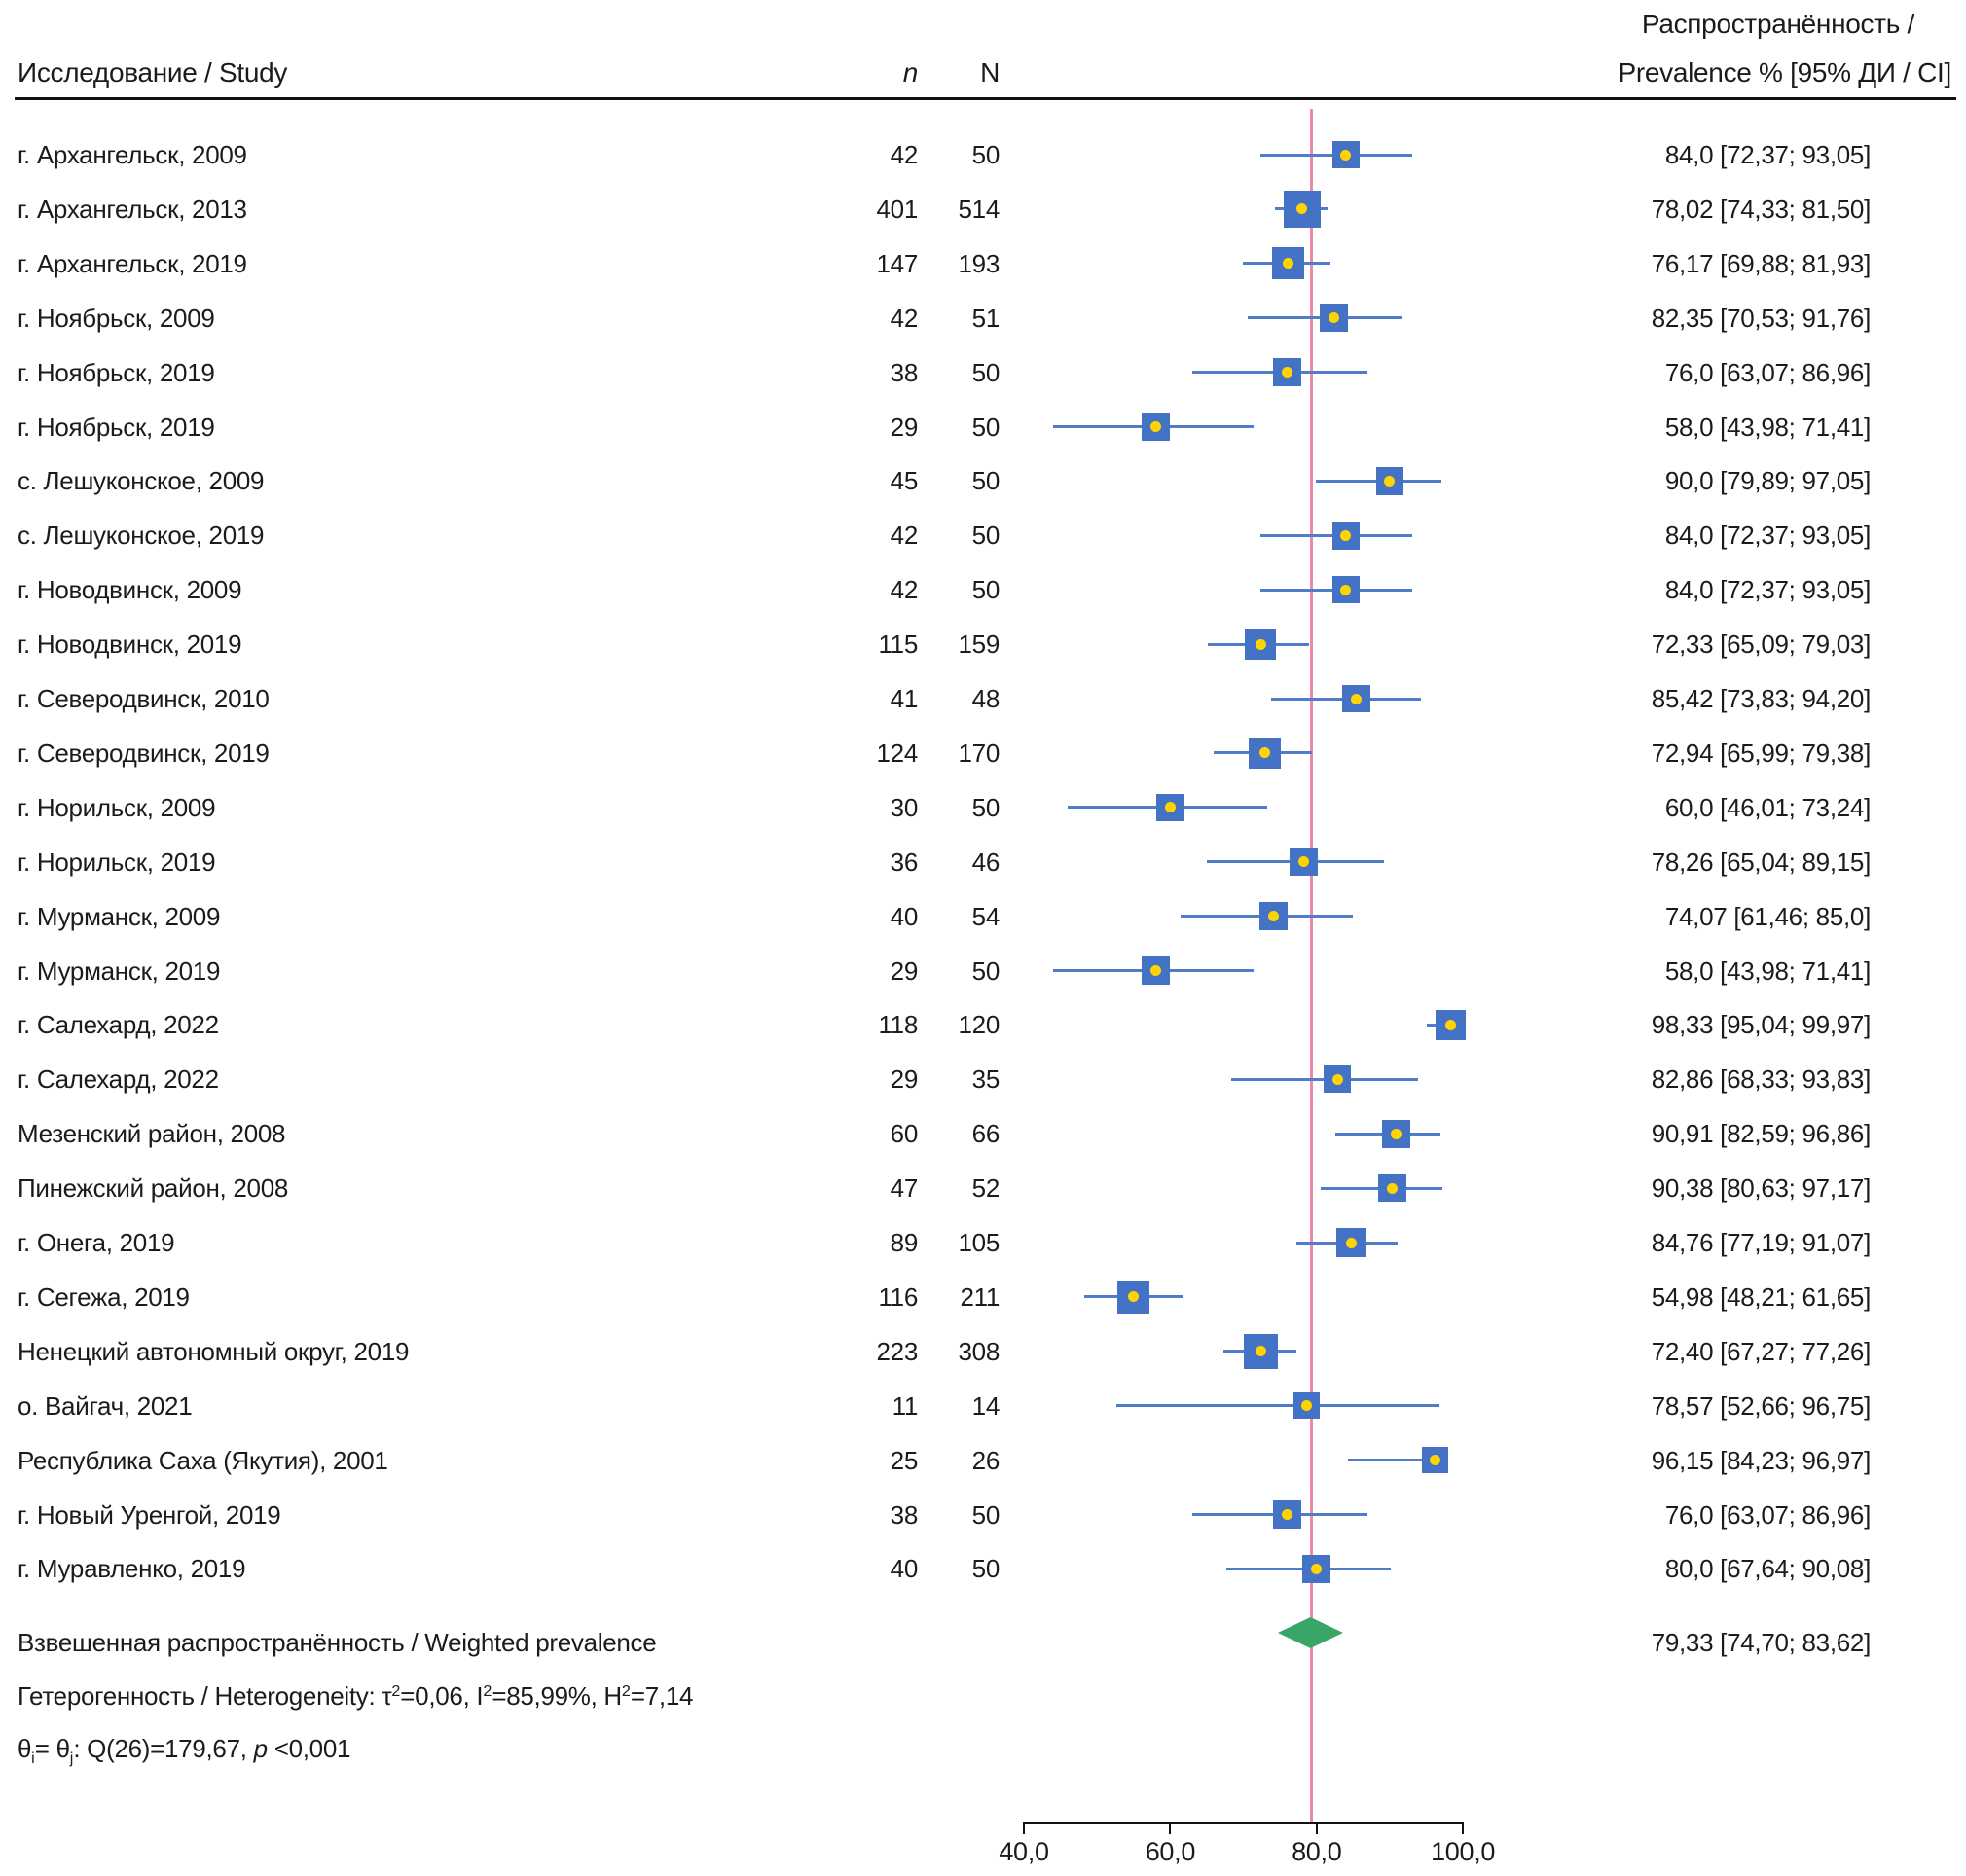  I want to click on study-label: г. Муравленко, 2019, so click(132, 1569).